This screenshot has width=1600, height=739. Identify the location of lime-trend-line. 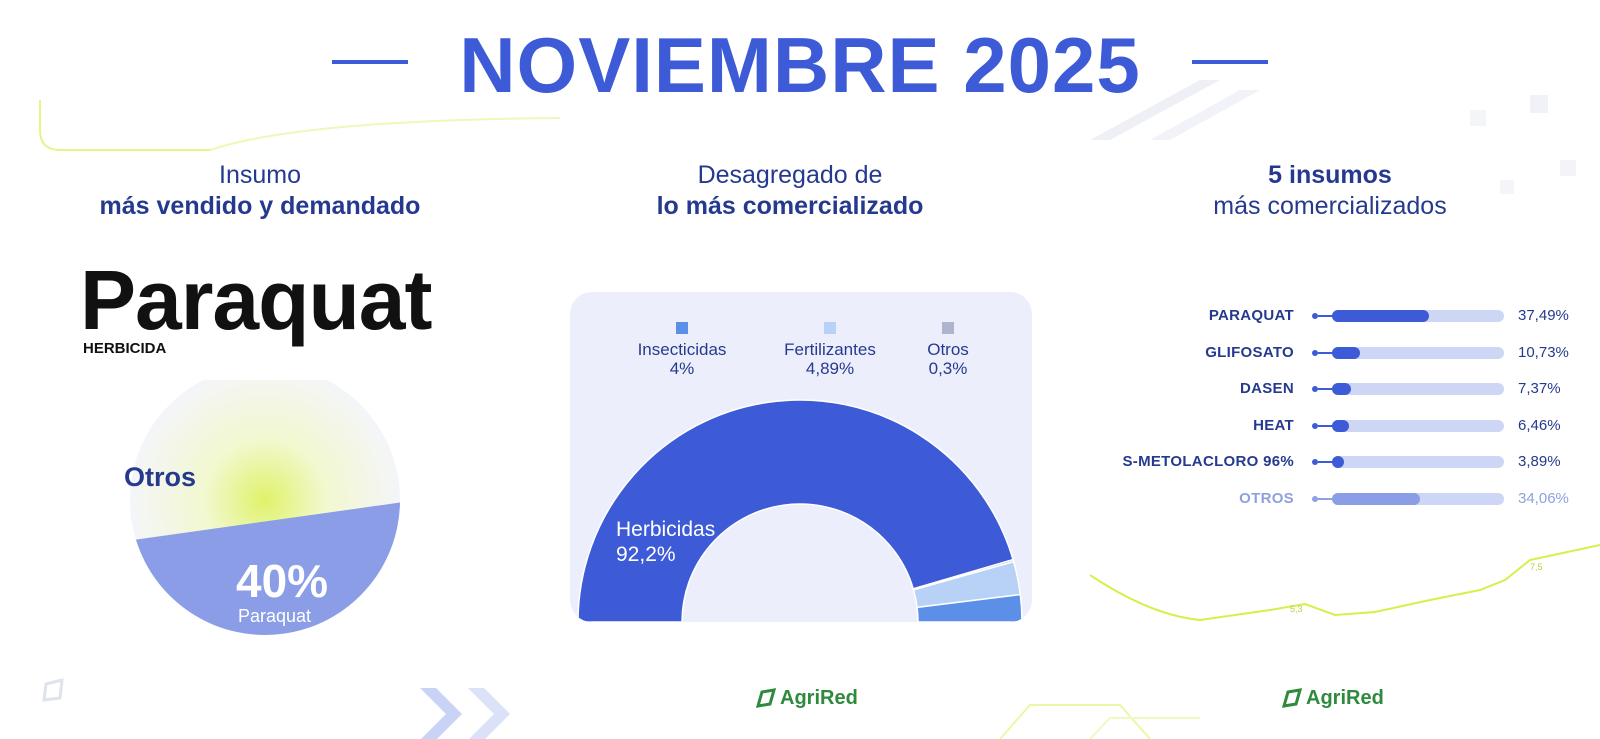
(1344, 583).